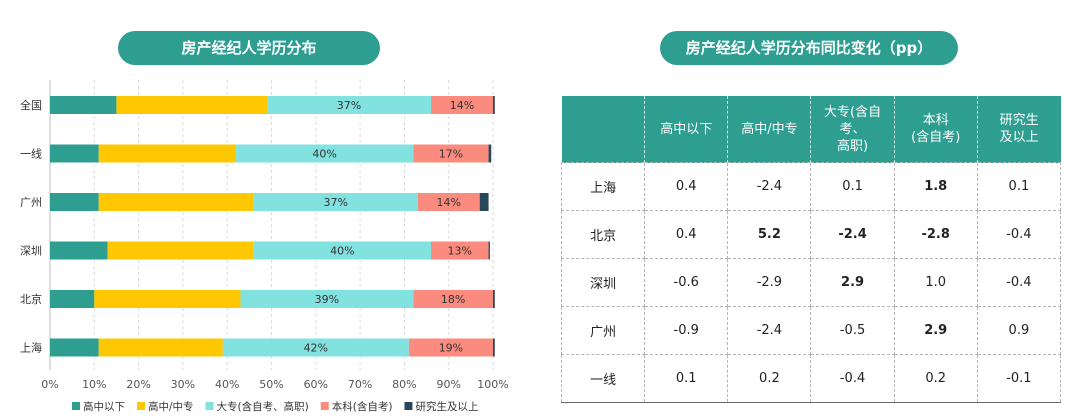 The height and width of the screenshot is (420, 1080). What do you see at coordinates (263, 406) in the screenshot?
I see `legend-label: 大专(含自考、高职)` at bounding box center [263, 406].